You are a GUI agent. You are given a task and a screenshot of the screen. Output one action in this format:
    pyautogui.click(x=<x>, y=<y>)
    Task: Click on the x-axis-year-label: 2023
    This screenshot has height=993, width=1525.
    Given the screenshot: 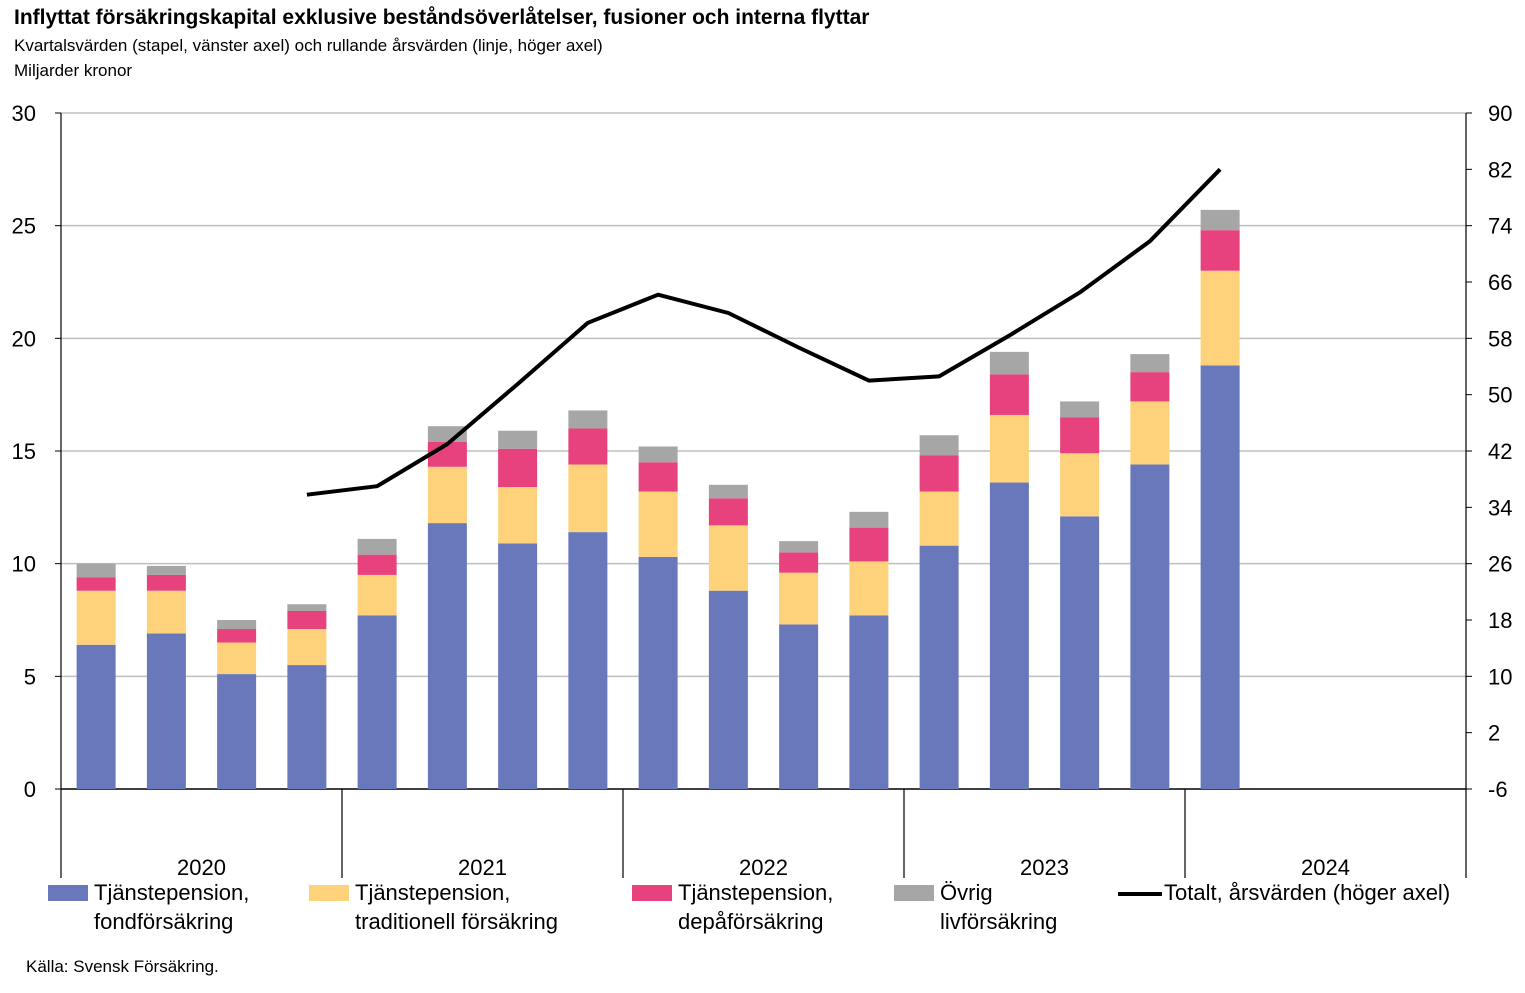 What is the action you would take?
    pyautogui.click(x=1044, y=867)
    